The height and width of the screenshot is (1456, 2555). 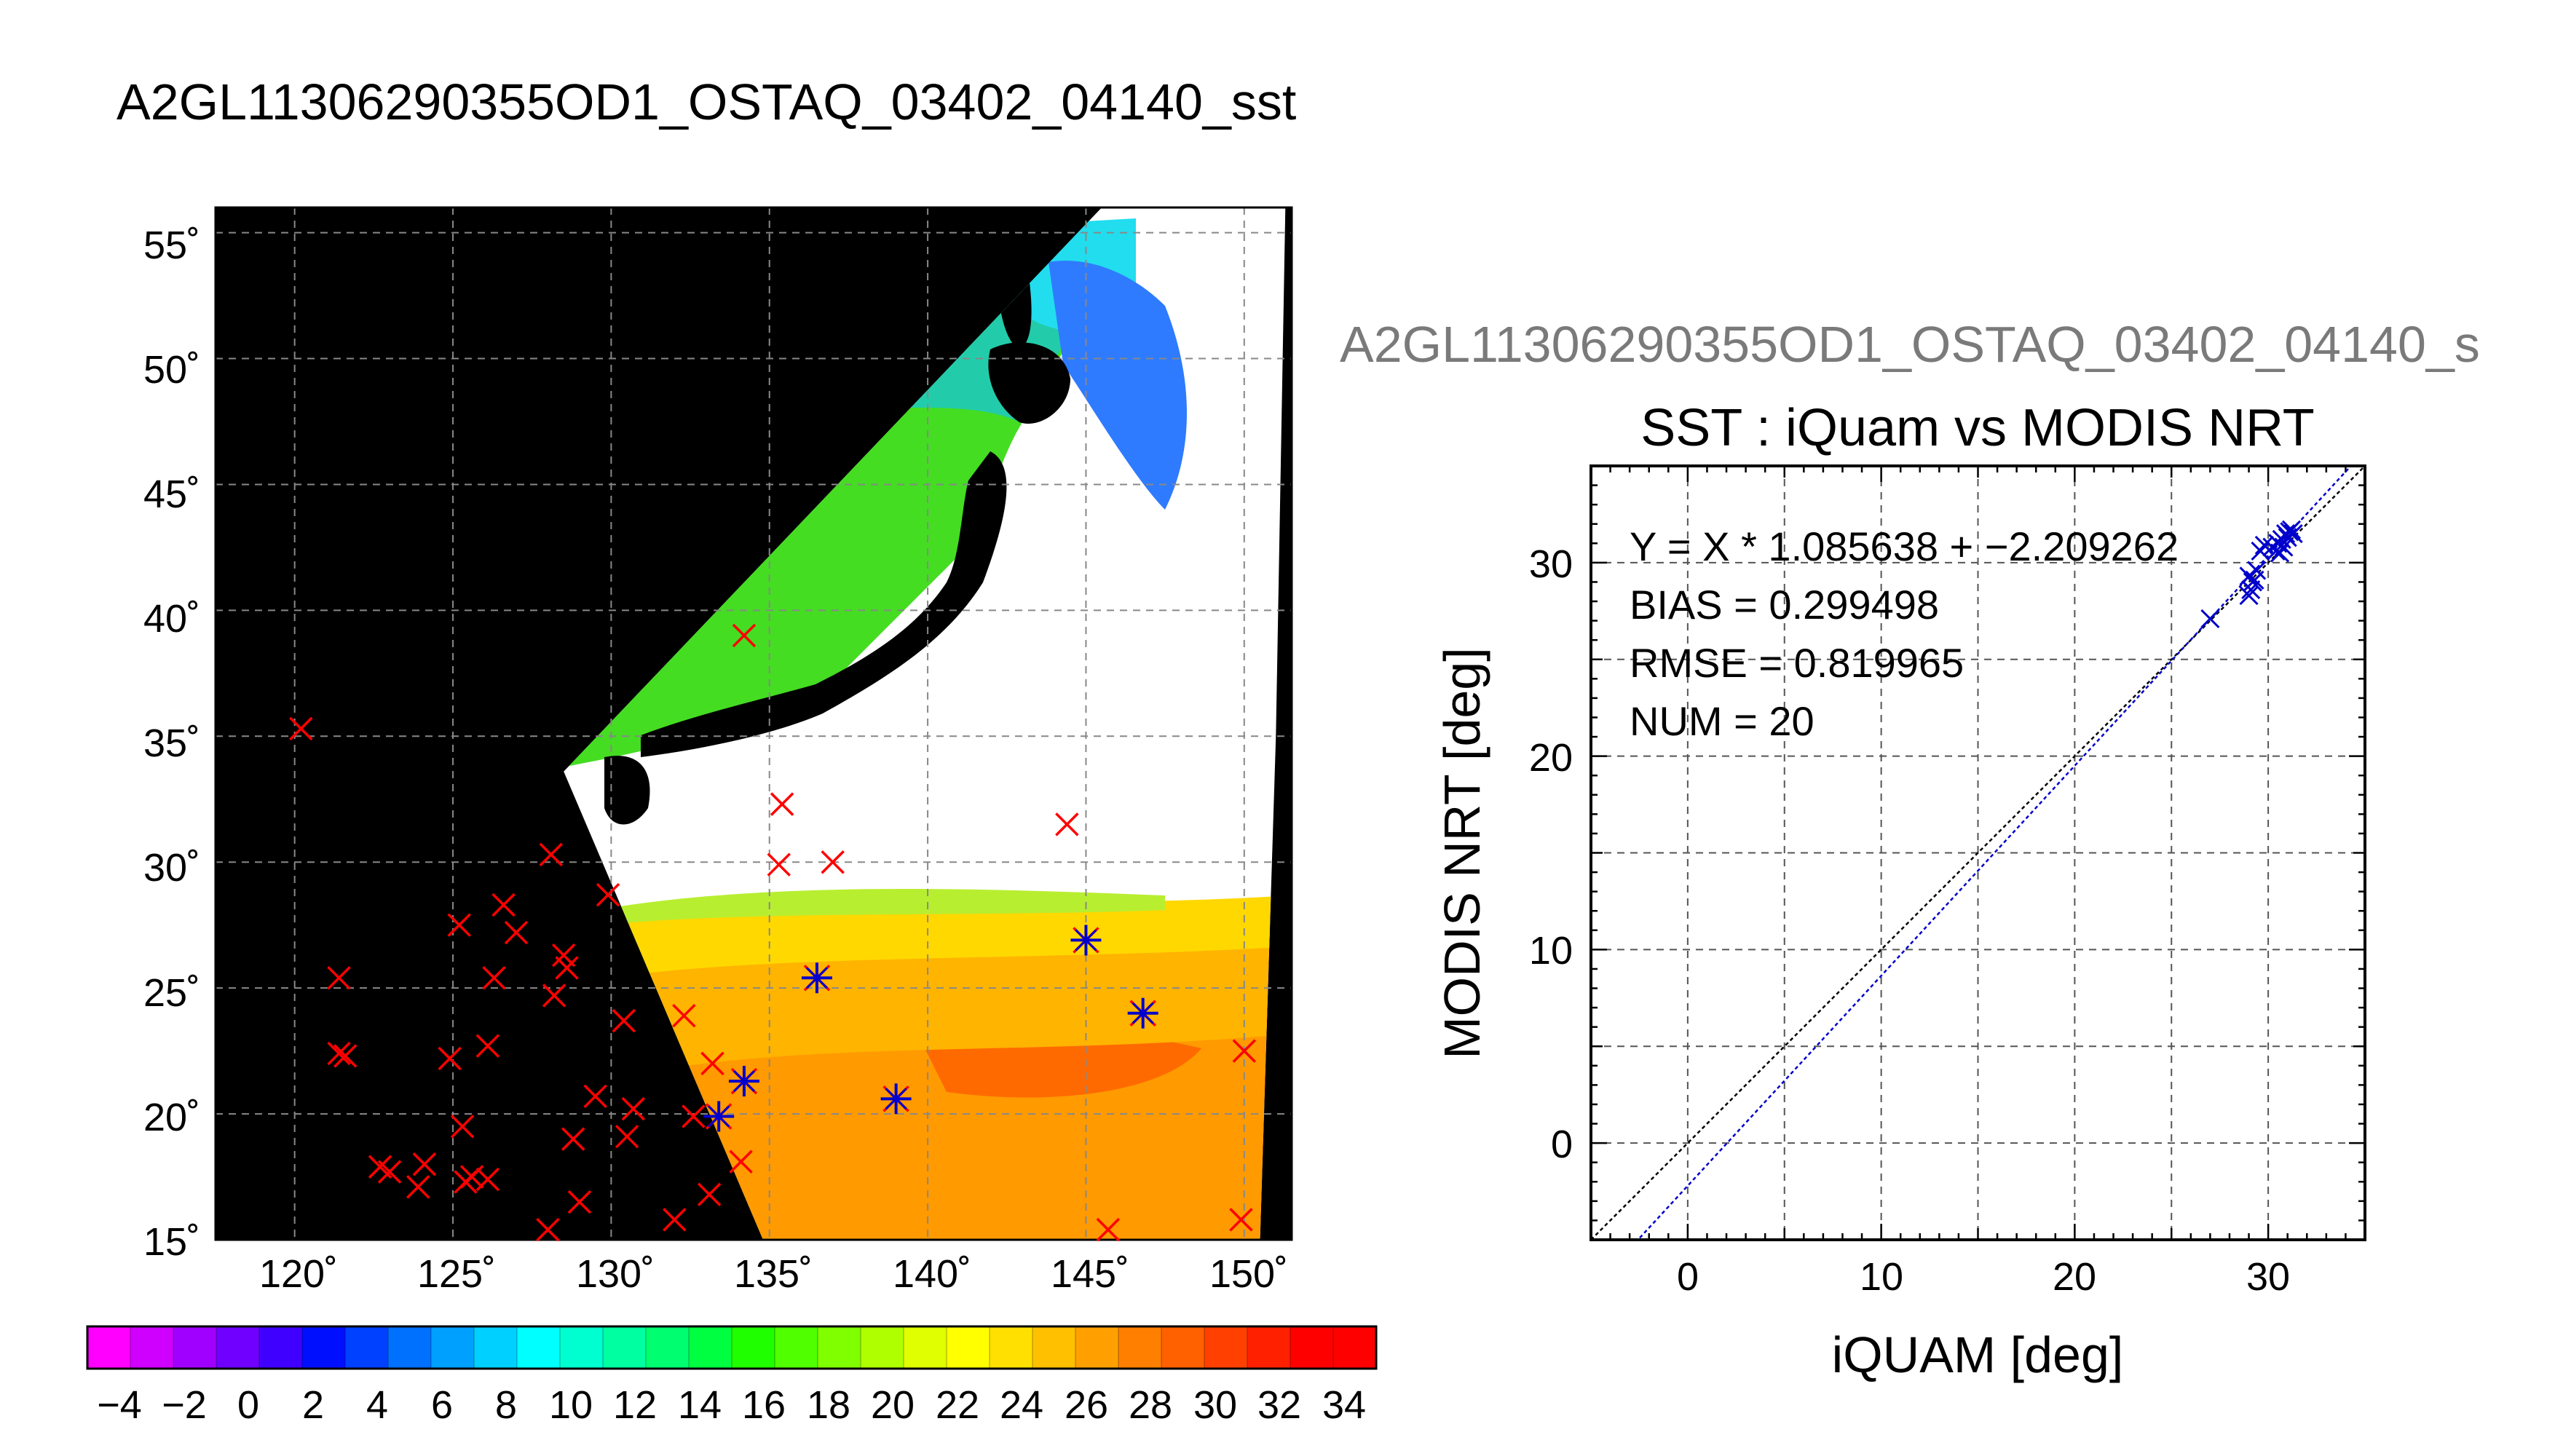 What do you see at coordinates (1978, 1354) in the screenshot?
I see `scatter-x-label: iQUAM [deg]` at bounding box center [1978, 1354].